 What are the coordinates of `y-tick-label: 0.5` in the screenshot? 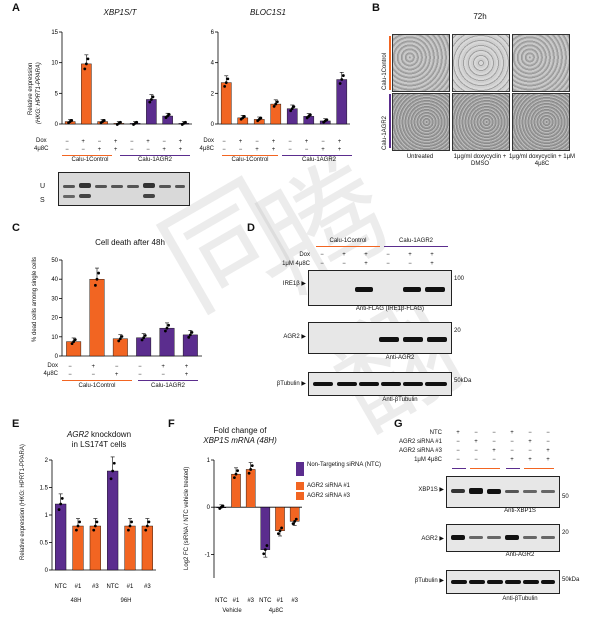 It's located at (44, 544).